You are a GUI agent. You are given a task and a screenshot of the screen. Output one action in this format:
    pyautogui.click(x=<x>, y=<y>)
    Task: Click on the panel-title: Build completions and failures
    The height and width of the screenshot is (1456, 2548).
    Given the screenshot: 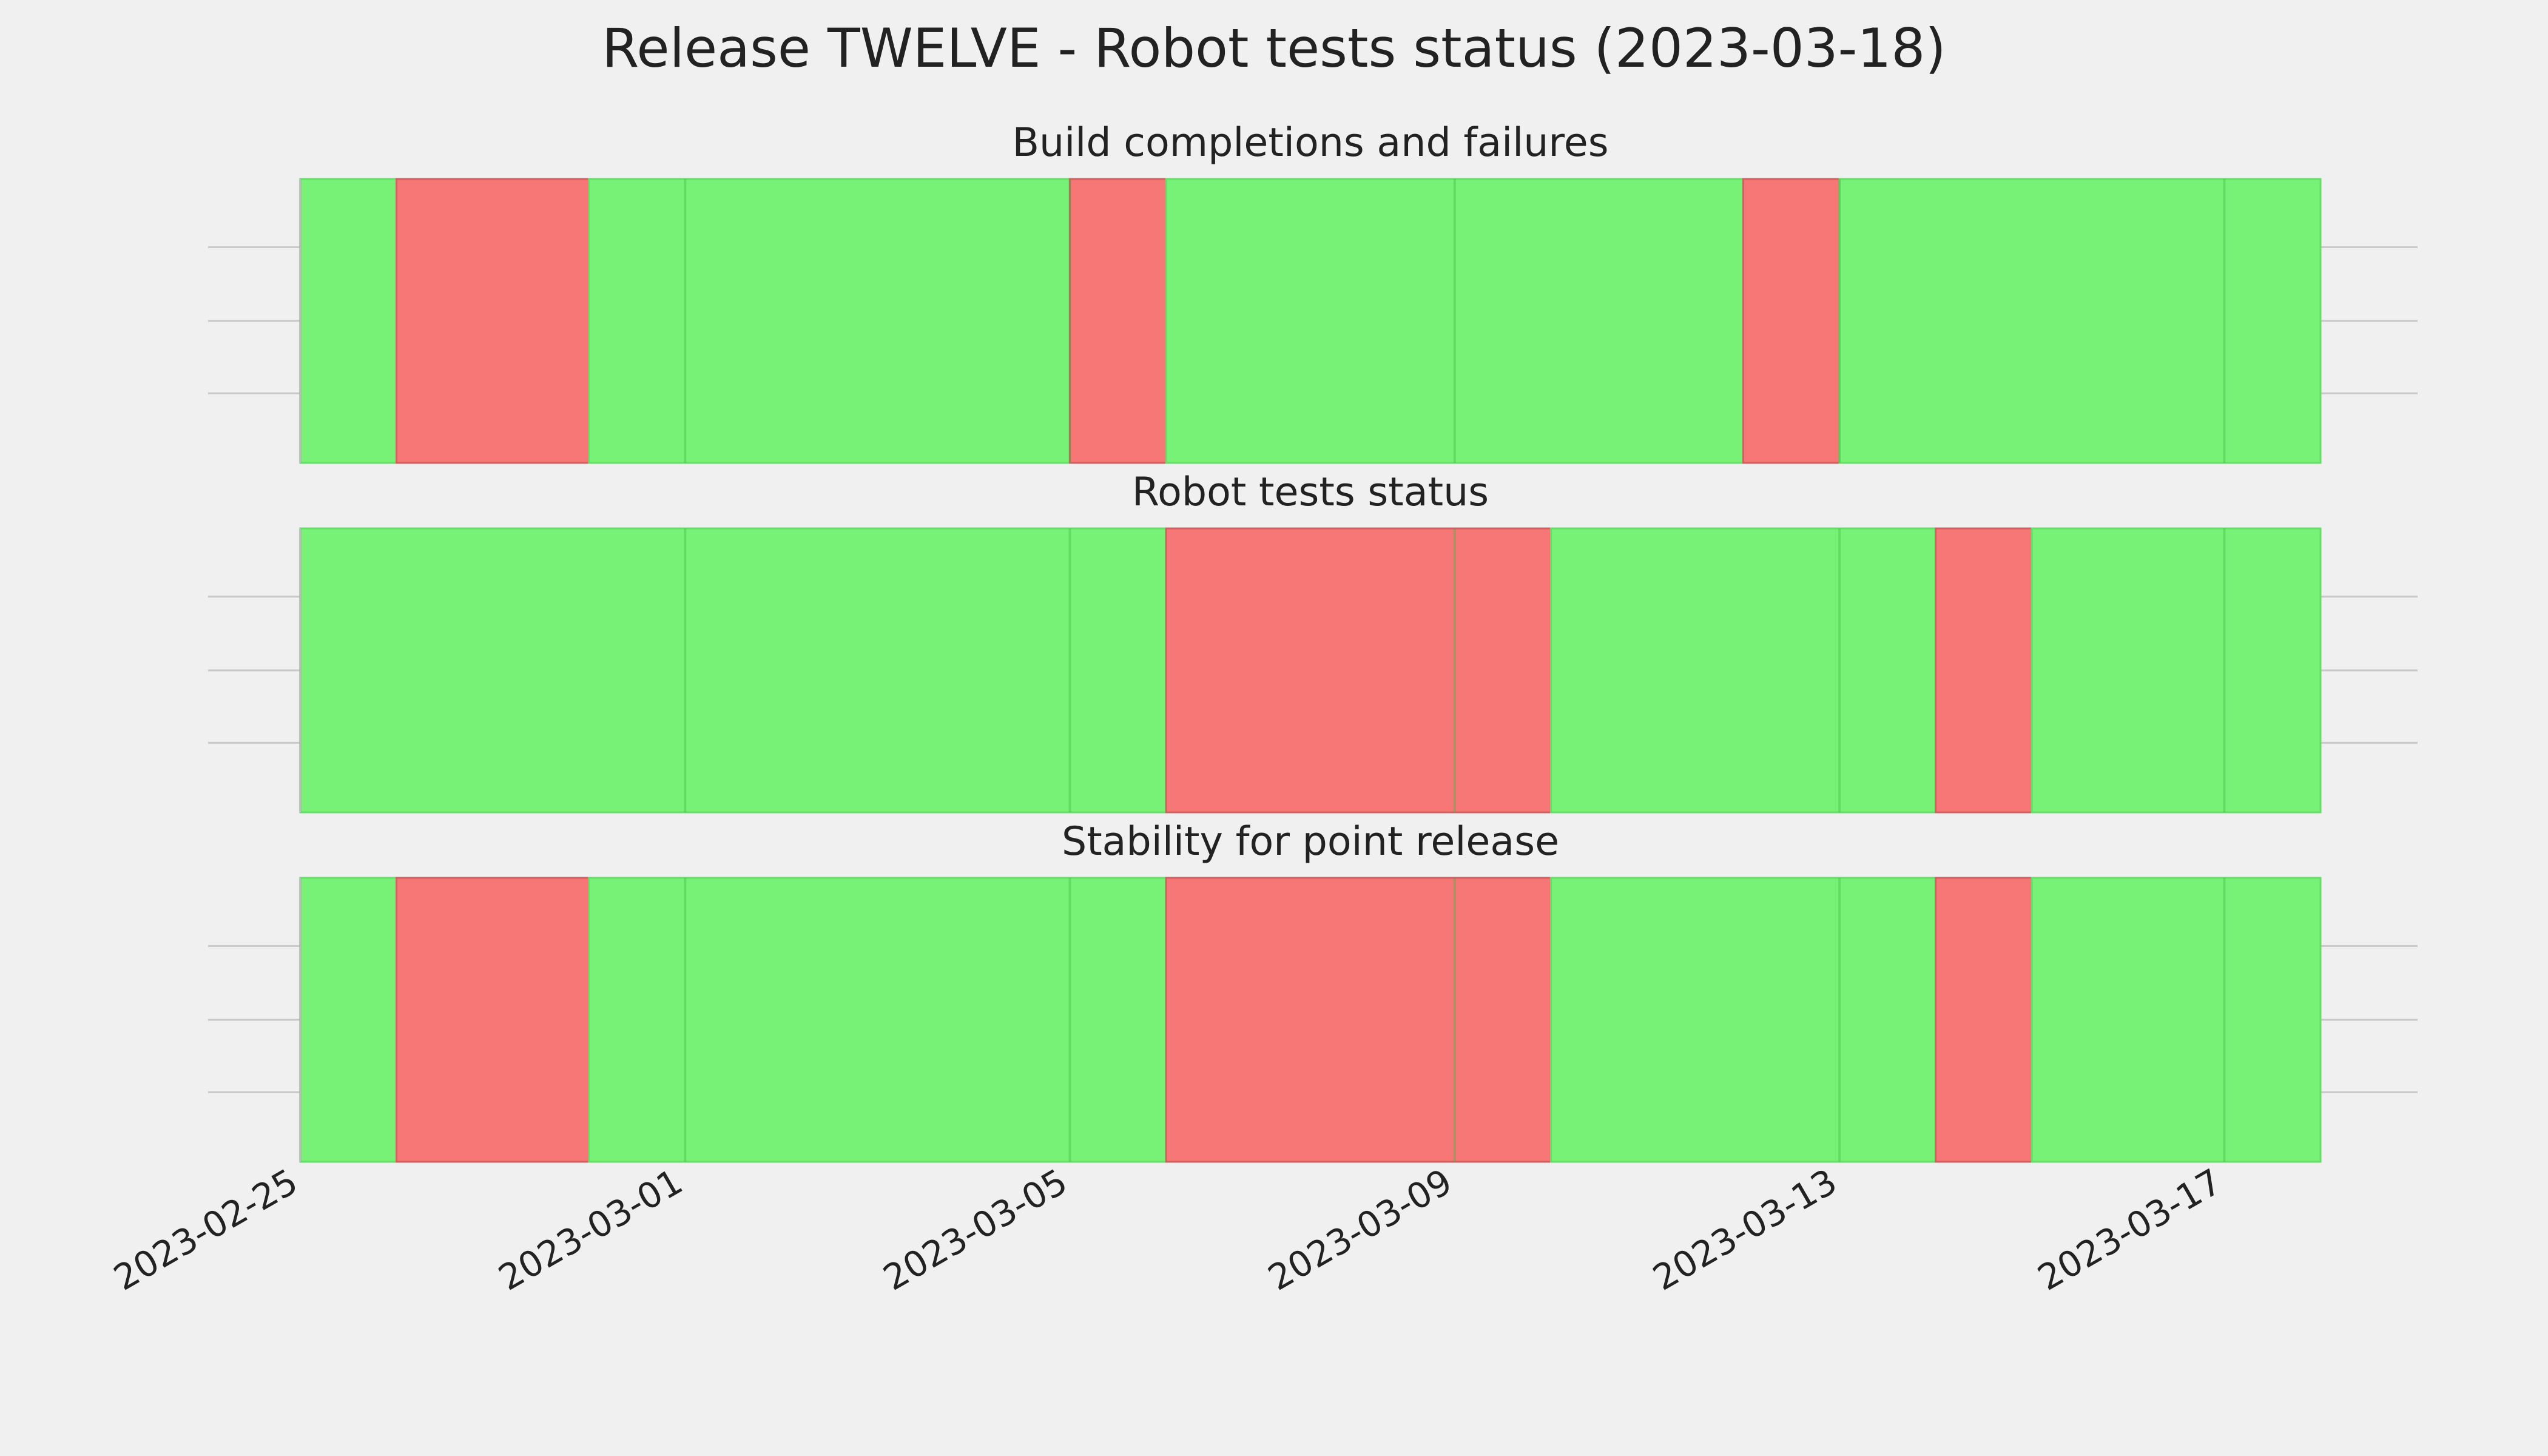 What is the action you would take?
    pyautogui.click(x=1310, y=143)
    